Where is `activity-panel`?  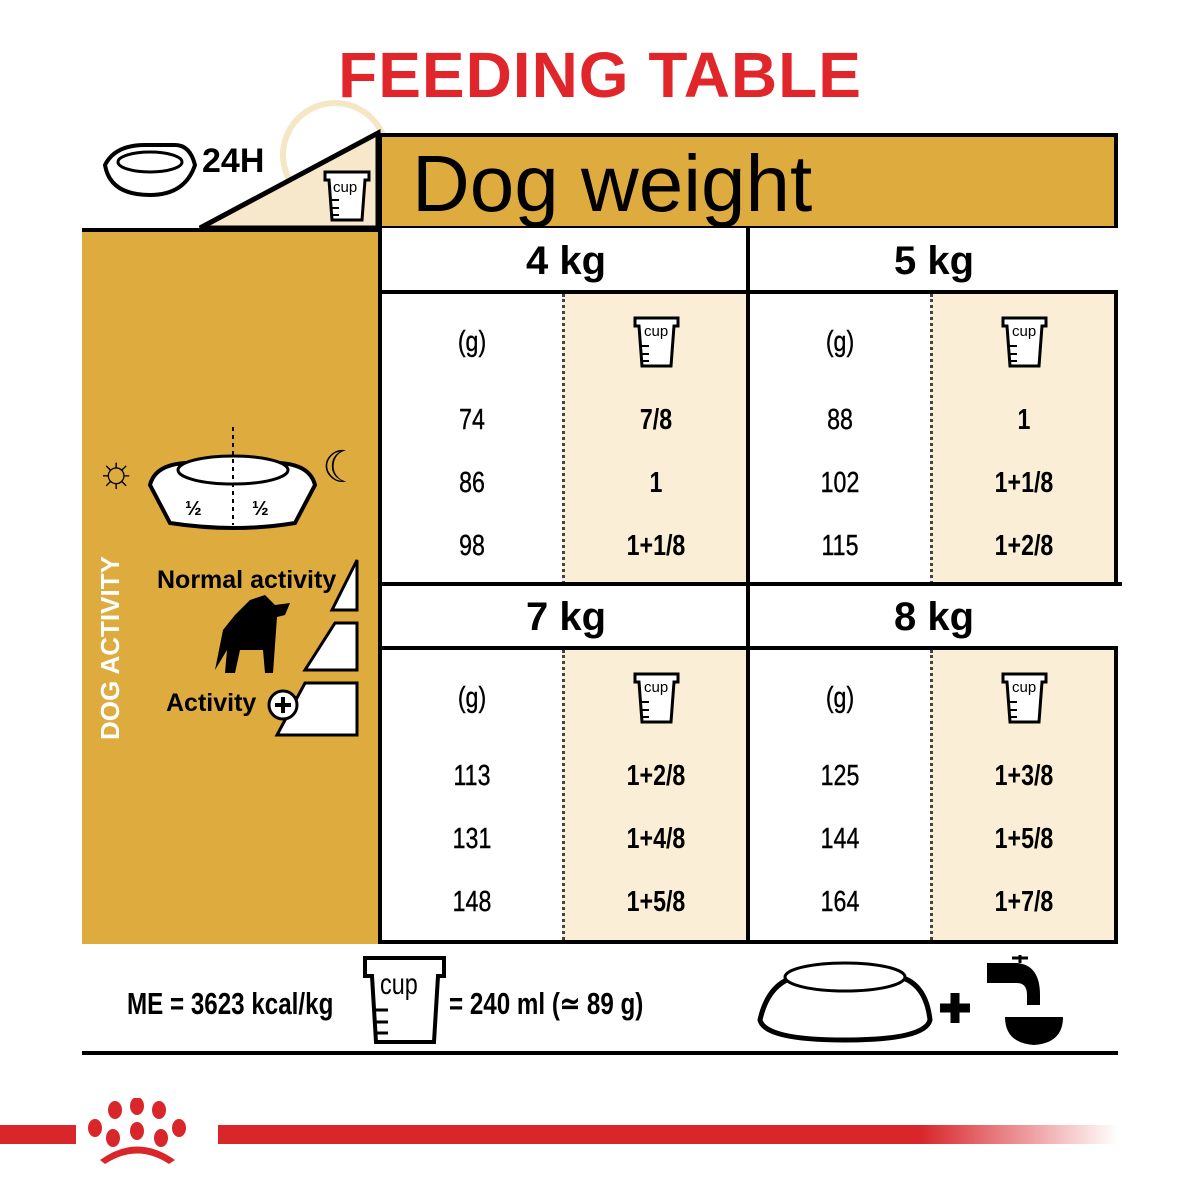
activity-panel is located at coordinates (231, 586).